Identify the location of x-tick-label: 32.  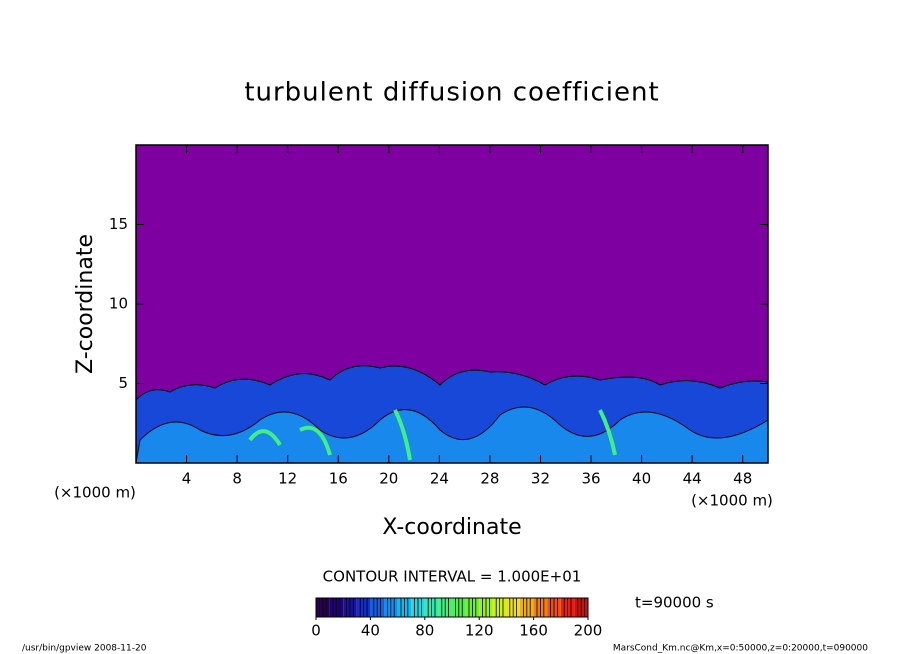
(540, 479).